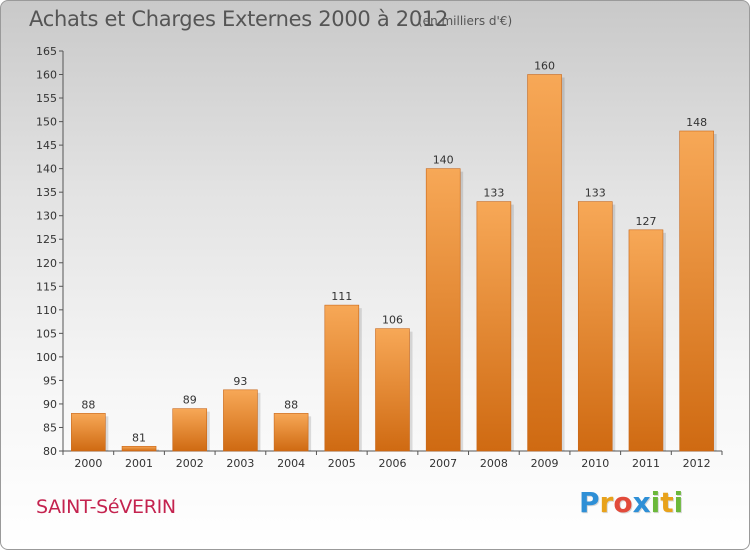  Describe the element at coordinates (341, 296) in the screenshot. I see `bar-value-label: 111` at that location.